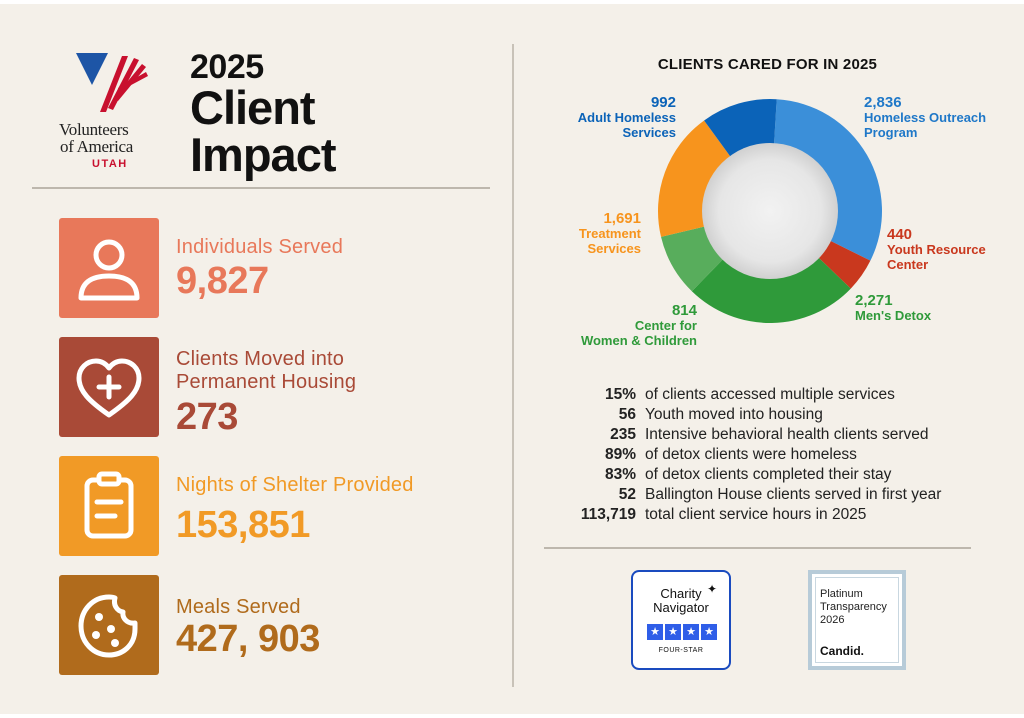 The width and height of the screenshot is (1024, 718). What do you see at coordinates (844, 264) in the screenshot?
I see `donut-slice-youth` at bounding box center [844, 264].